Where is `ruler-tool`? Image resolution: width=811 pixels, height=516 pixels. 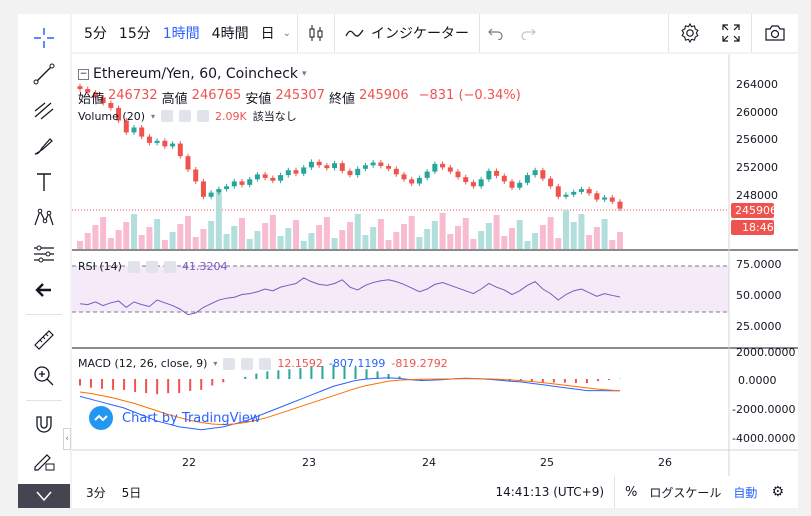 ruler-tool is located at coordinates (44, 340).